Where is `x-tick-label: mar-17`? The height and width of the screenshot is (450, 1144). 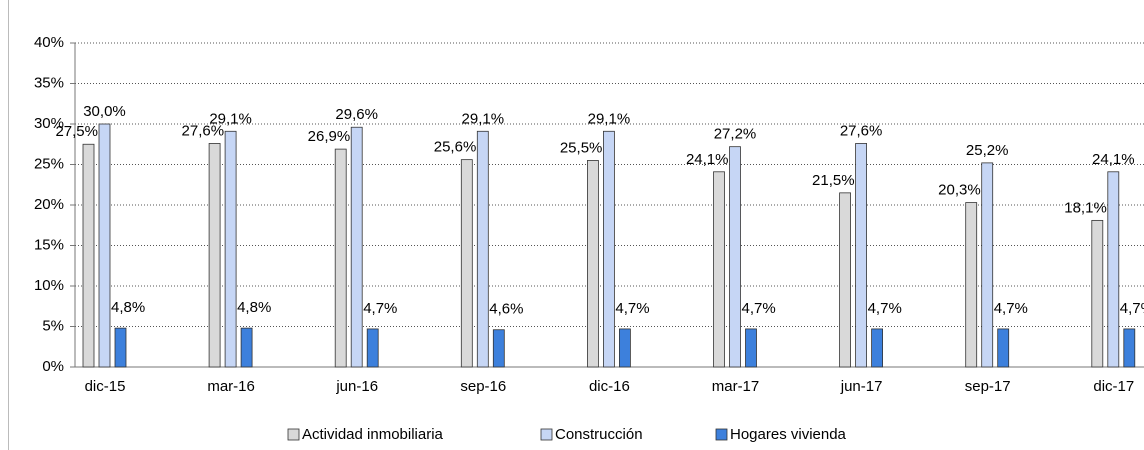
x-tick-label: mar-17 is located at coordinates (736, 386).